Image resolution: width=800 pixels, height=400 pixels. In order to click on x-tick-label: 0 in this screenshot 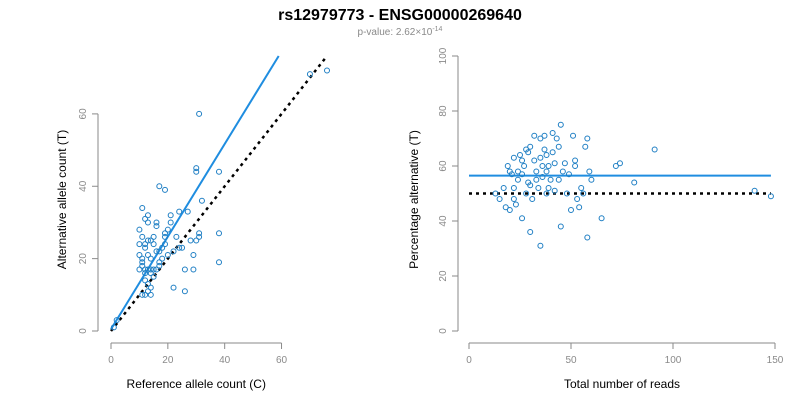, I will do `click(469, 360)`.